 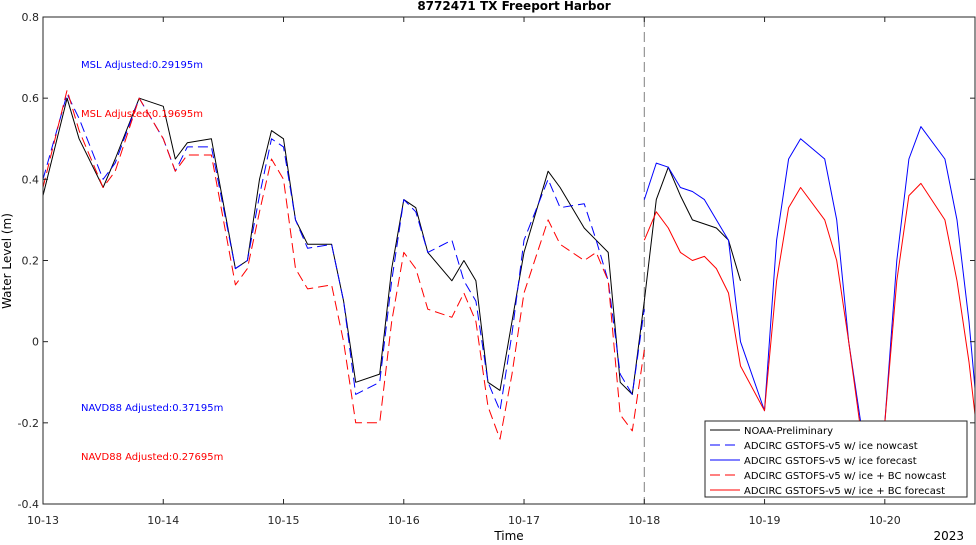 I want to click on legend-label: ADCIRC GSTOFS-v5 w/ ice forecast, so click(x=830, y=461).